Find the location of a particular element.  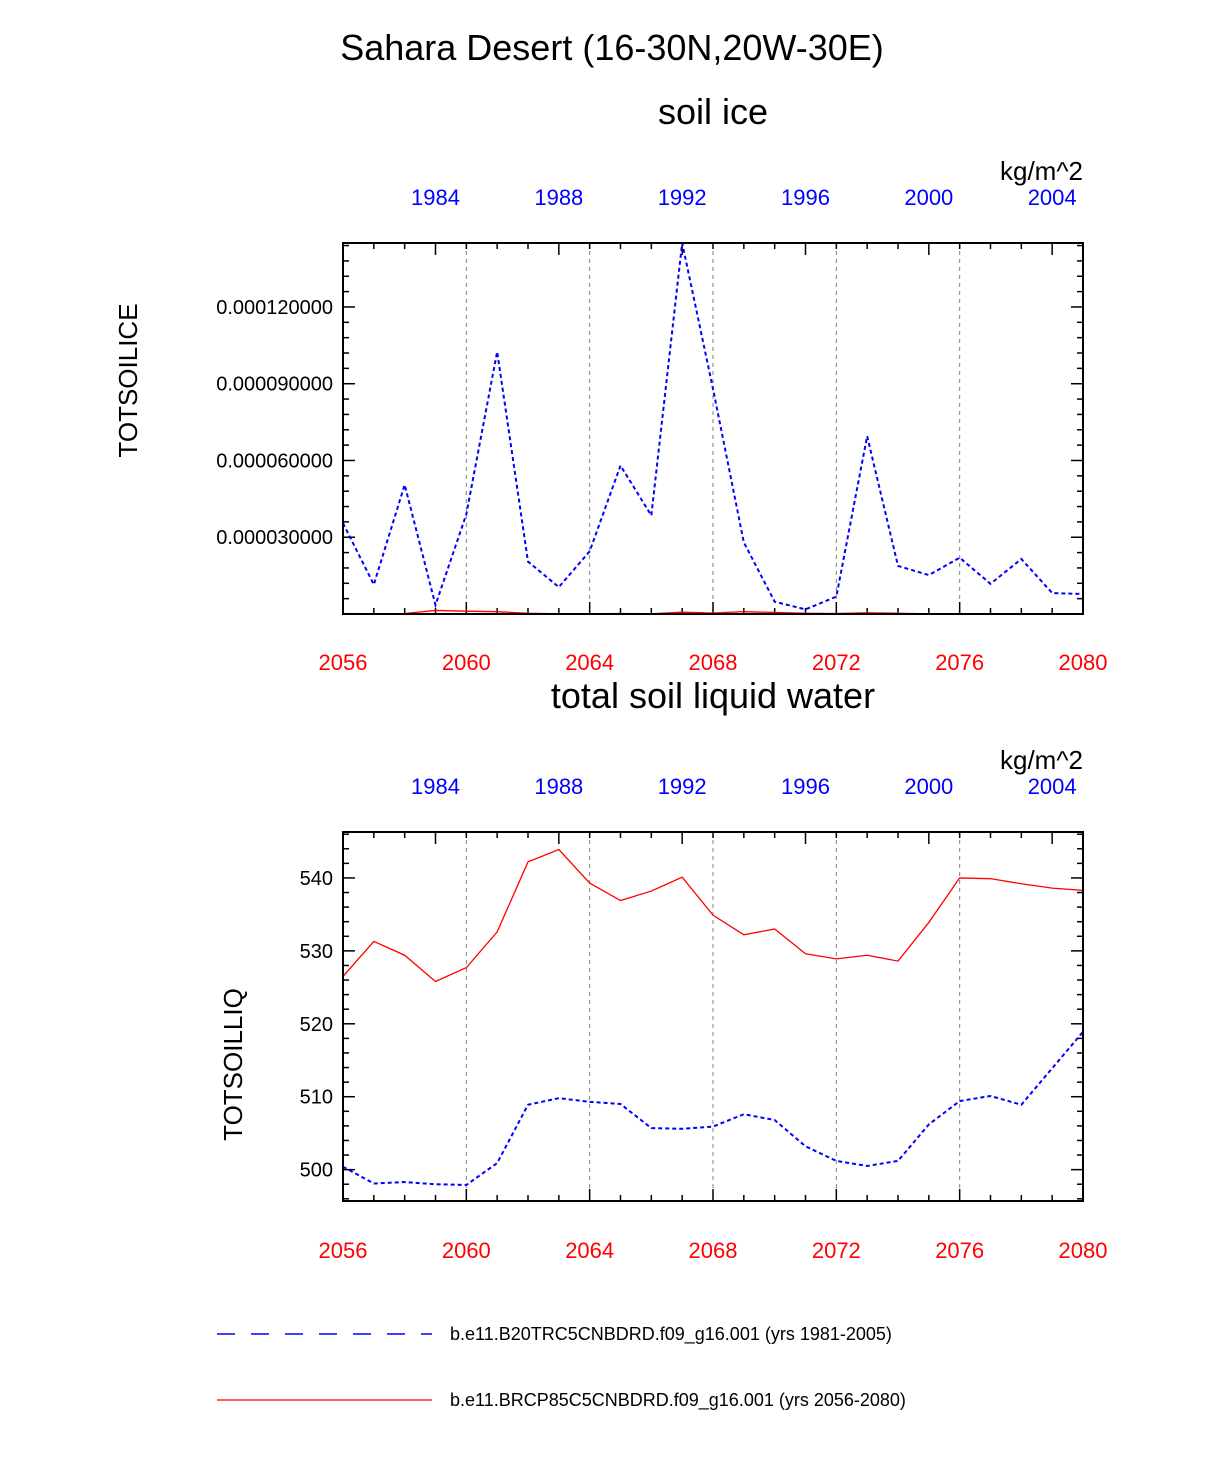

y-tick-label: 0.000120000 is located at coordinates (274, 308).